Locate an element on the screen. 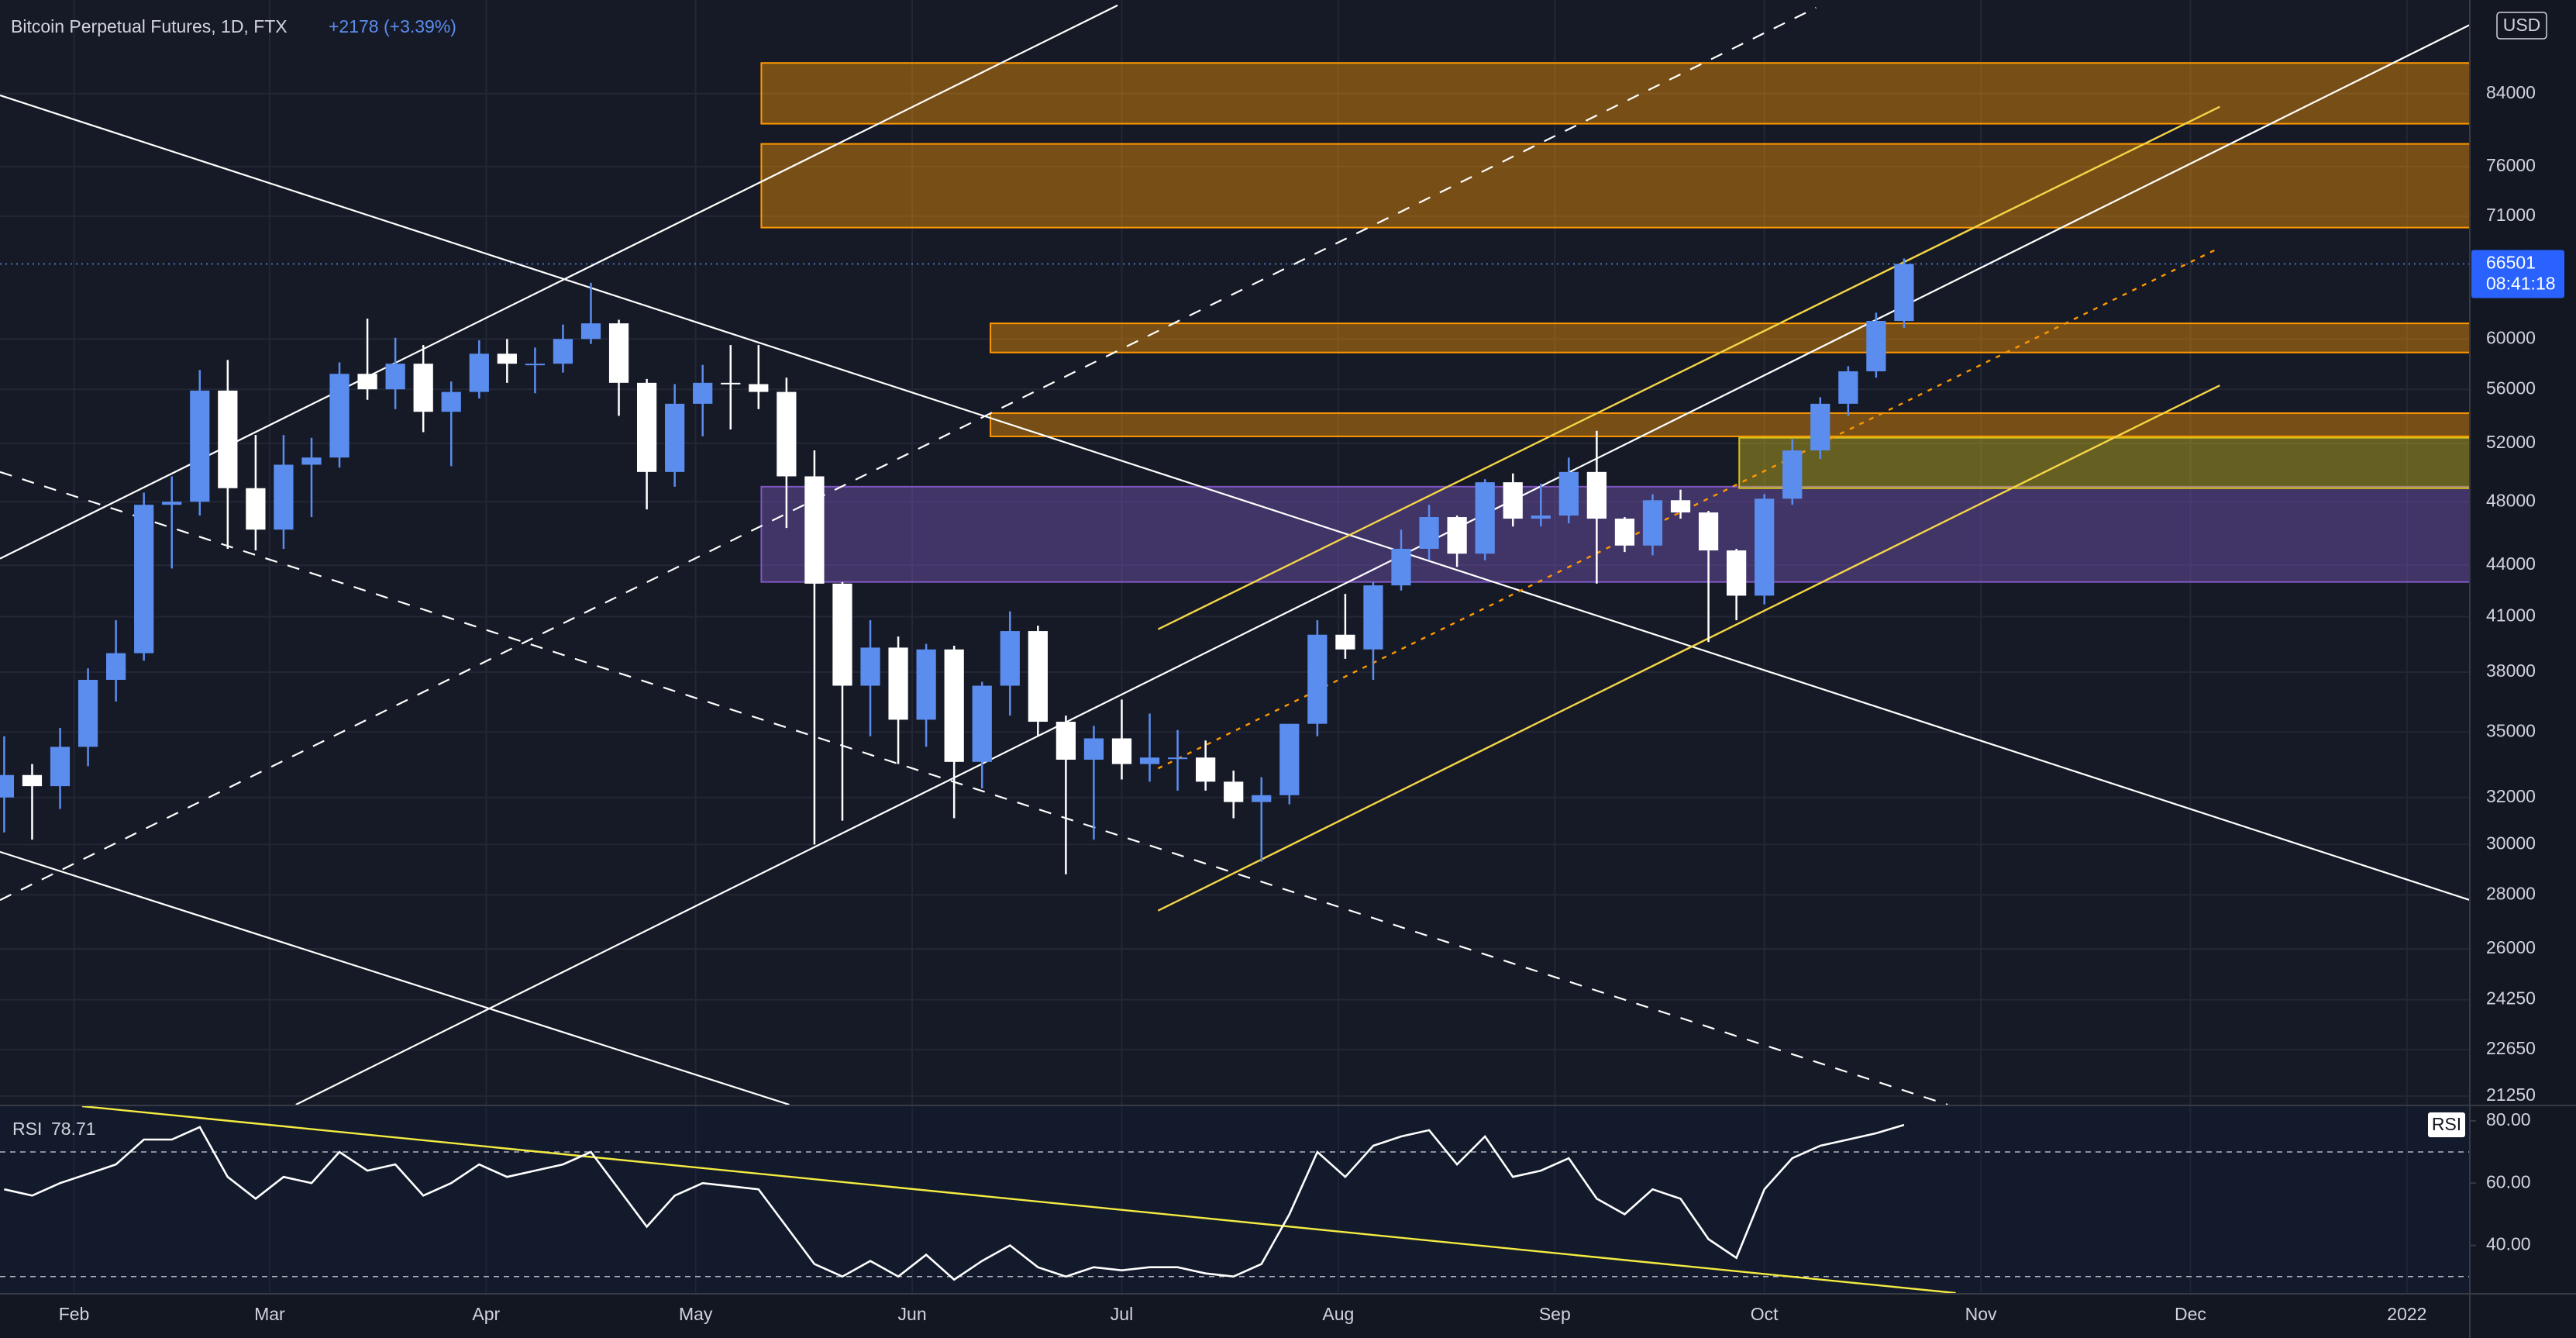 This screenshot has height=1338, width=2576. x-tick-label: Oct is located at coordinates (1765, 1314).